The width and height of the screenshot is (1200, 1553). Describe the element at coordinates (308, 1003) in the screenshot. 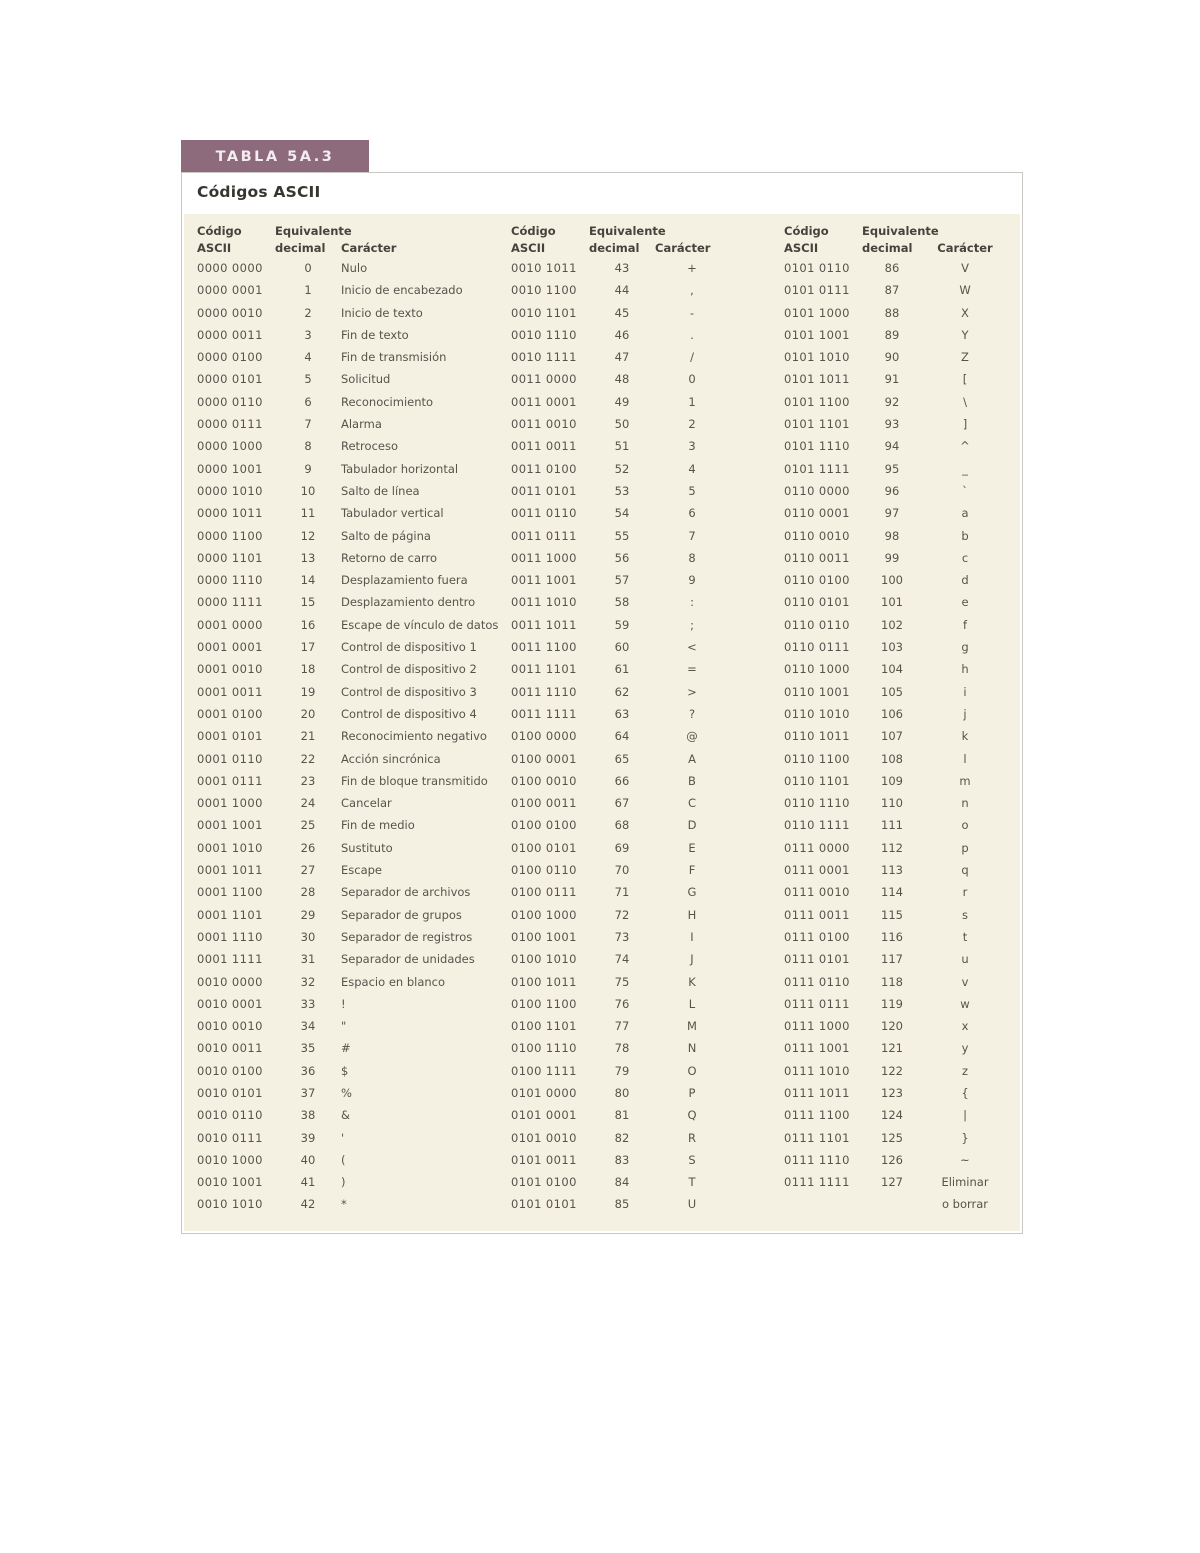

I see `decimal-cell: 33` at that location.